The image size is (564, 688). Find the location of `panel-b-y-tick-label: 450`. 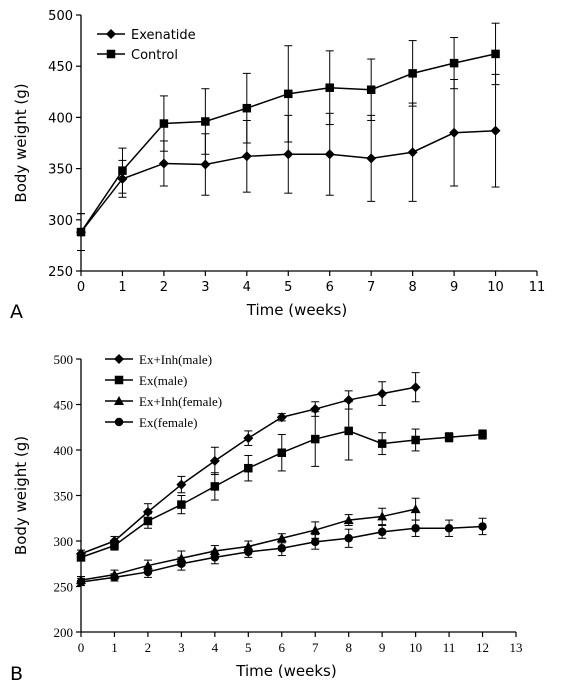

panel-b-y-tick-label: 450 is located at coordinates (64, 405).